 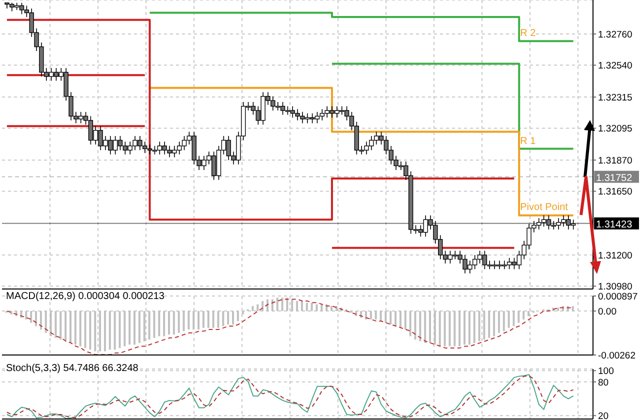 What do you see at coordinates (615, 192) in the screenshot?
I see `y-tick-label: 1.31650` at bounding box center [615, 192].